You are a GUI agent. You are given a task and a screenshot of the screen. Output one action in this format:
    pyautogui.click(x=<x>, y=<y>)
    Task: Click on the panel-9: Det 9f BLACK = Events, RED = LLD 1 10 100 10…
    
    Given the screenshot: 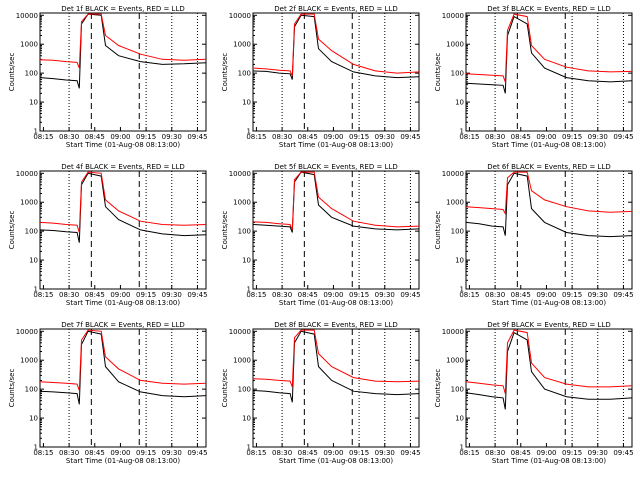 What is the action you would take?
    pyautogui.click(x=534, y=393)
    